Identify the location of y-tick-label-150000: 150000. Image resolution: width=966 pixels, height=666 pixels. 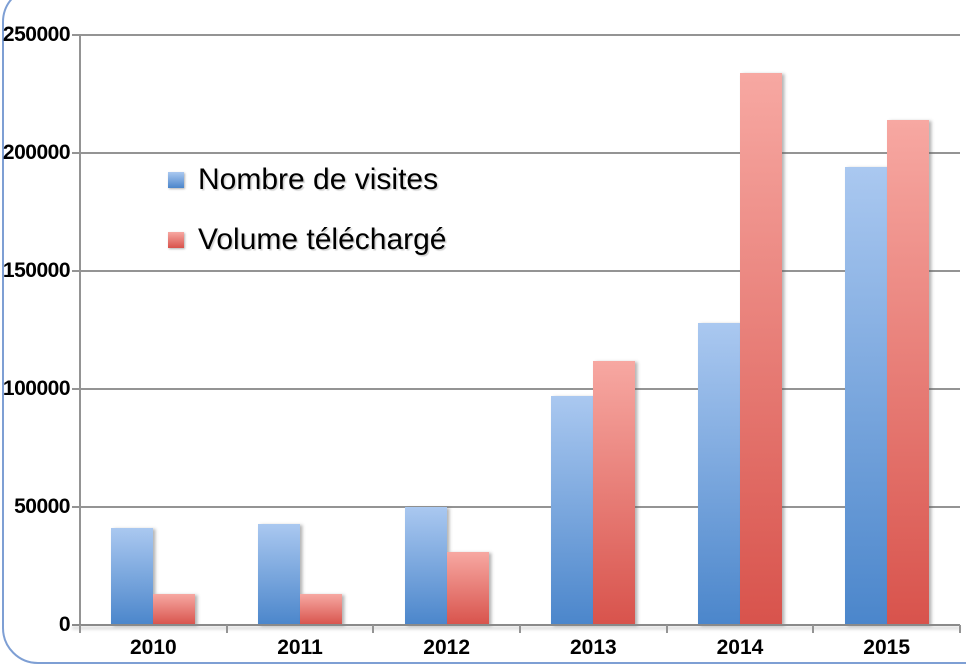
(36, 270).